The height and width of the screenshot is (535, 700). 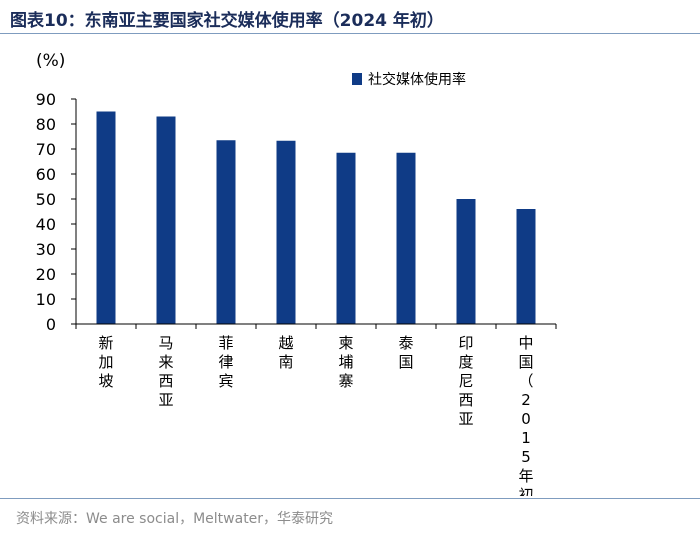 What do you see at coordinates (46, 224) in the screenshot?
I see `y-tick-label: 40` at bounding box center [46, 224].